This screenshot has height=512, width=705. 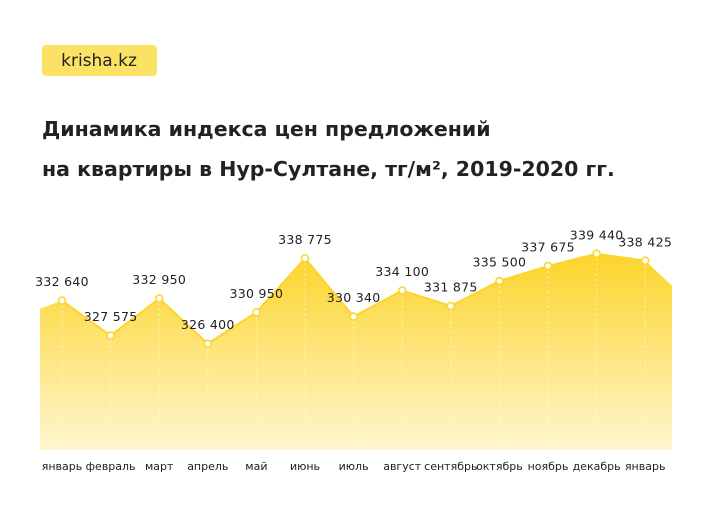 I want to click on x-tick-label: март, so click(x=159, y=466).